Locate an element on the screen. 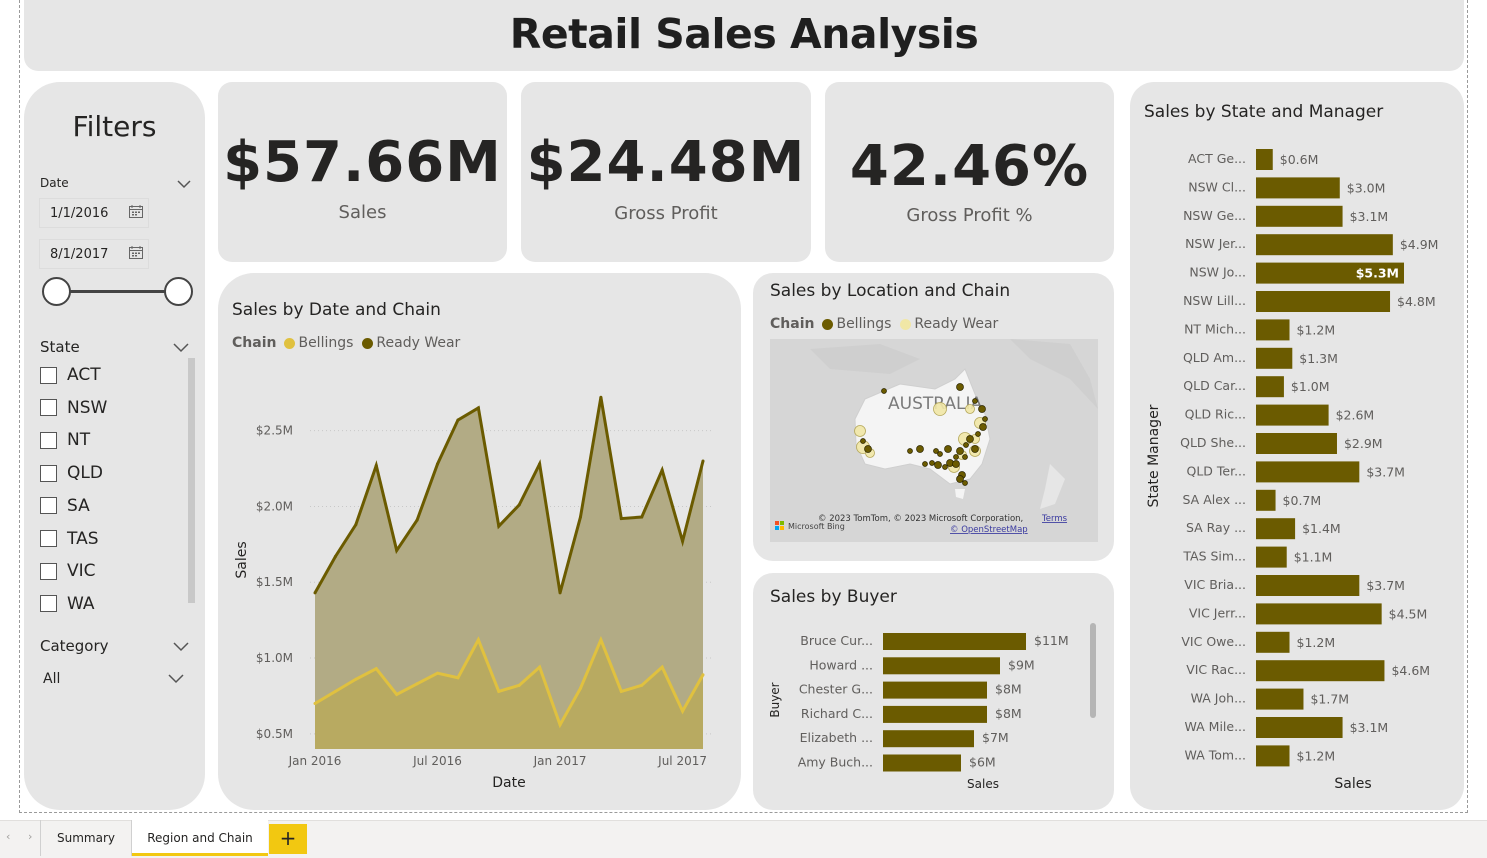 Image resolution: width=1487 pixels, height=858 pixels. calendar-icon is located at coordinates (136, 211).